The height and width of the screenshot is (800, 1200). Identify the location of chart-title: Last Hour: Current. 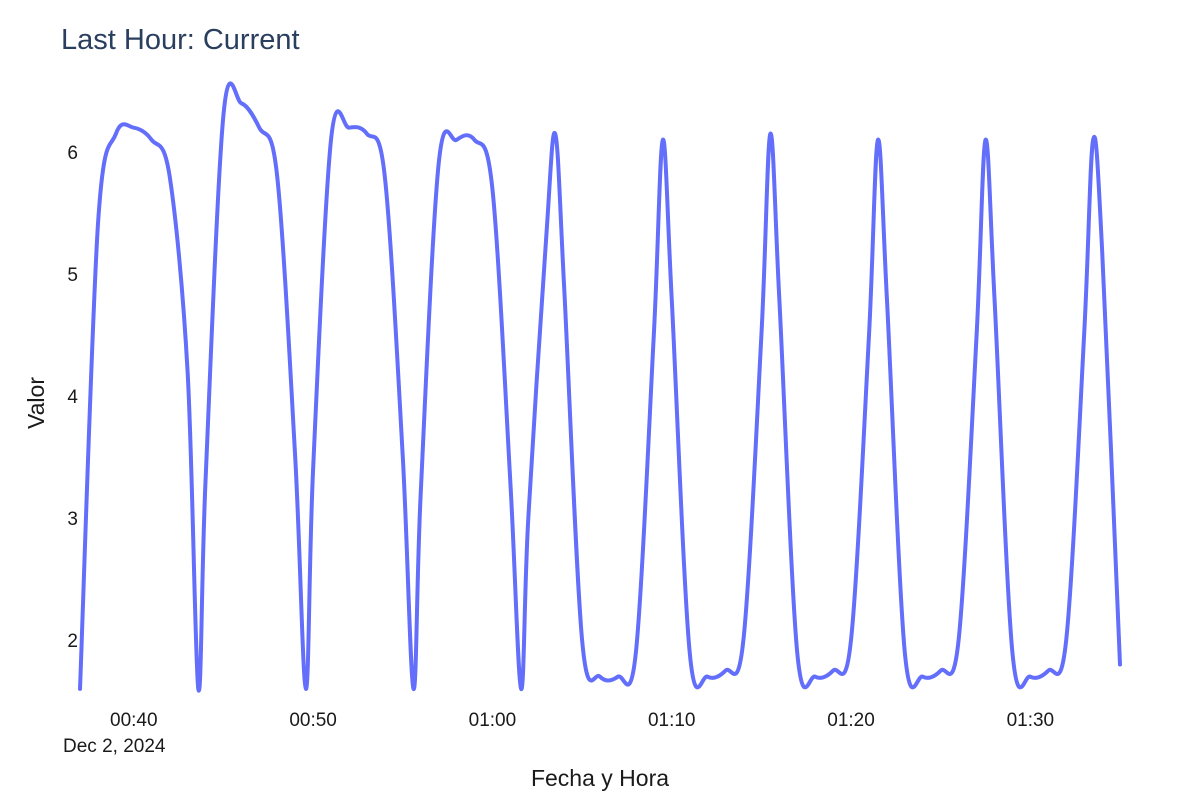
(180, 40).